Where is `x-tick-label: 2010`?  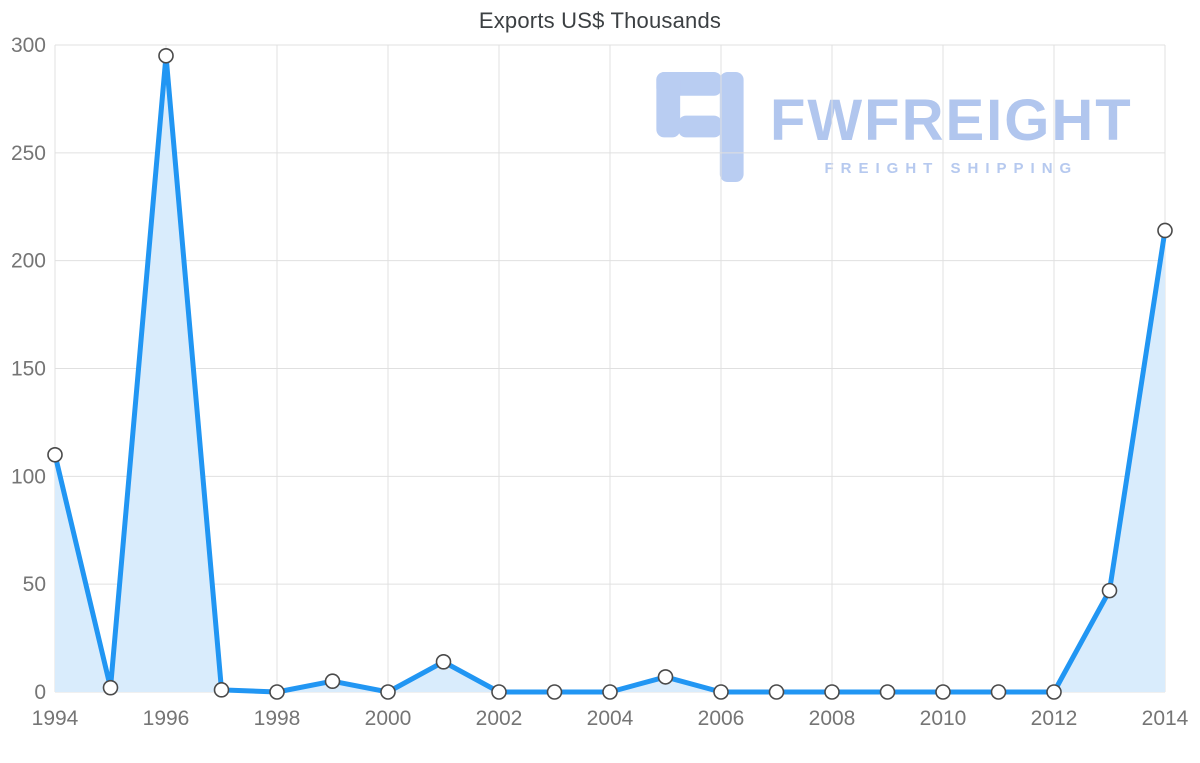
x-tick-label: 2010 is located at coordinates (943, 718).